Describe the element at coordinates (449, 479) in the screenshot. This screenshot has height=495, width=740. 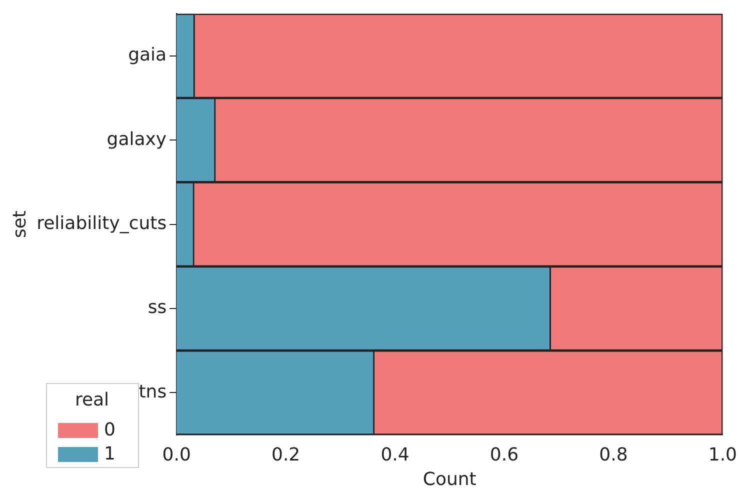
I see `x-axis-title: Count` at that location.